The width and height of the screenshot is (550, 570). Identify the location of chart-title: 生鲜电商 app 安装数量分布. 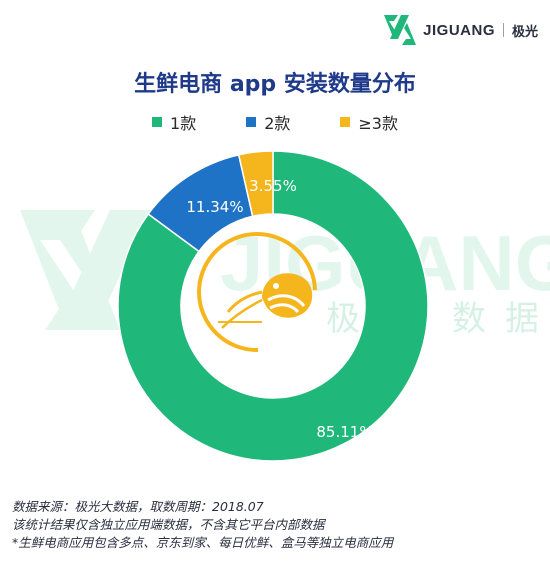
(275, 84).